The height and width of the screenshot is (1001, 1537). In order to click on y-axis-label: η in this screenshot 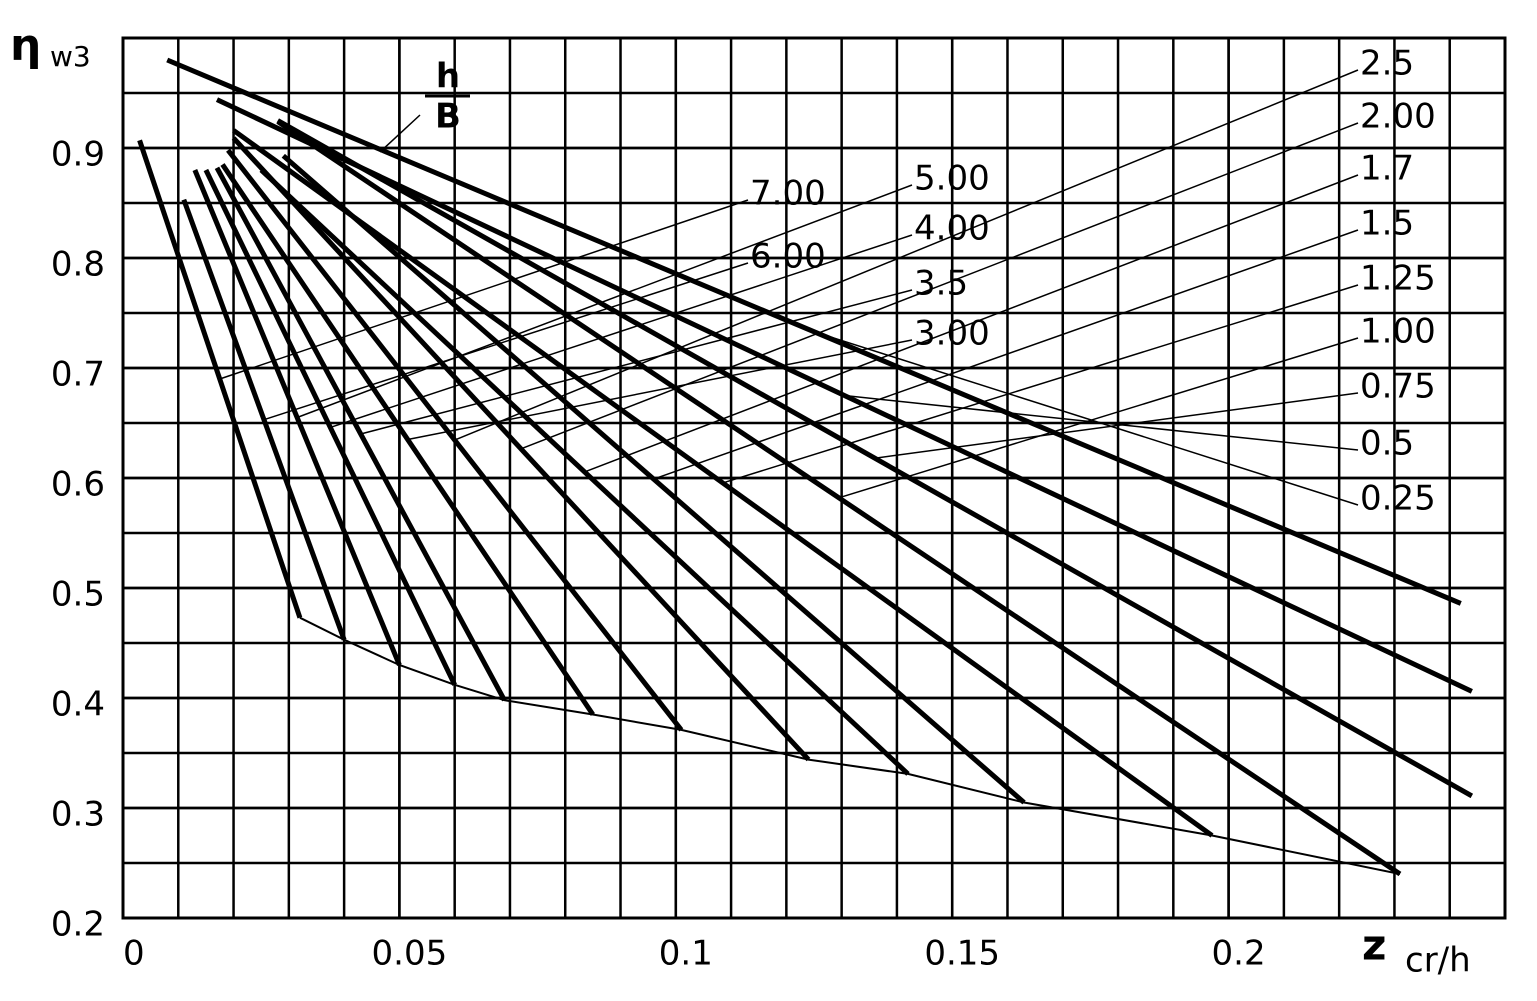, I will do `click(25, 45)`.